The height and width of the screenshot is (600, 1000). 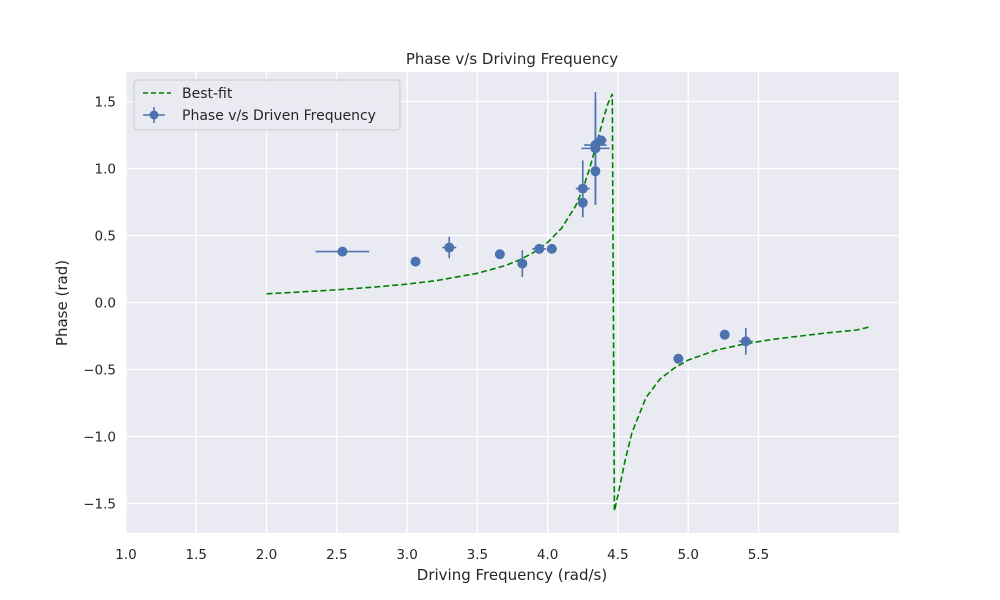 I want to click on legend-box, so click(x=267, y=105).